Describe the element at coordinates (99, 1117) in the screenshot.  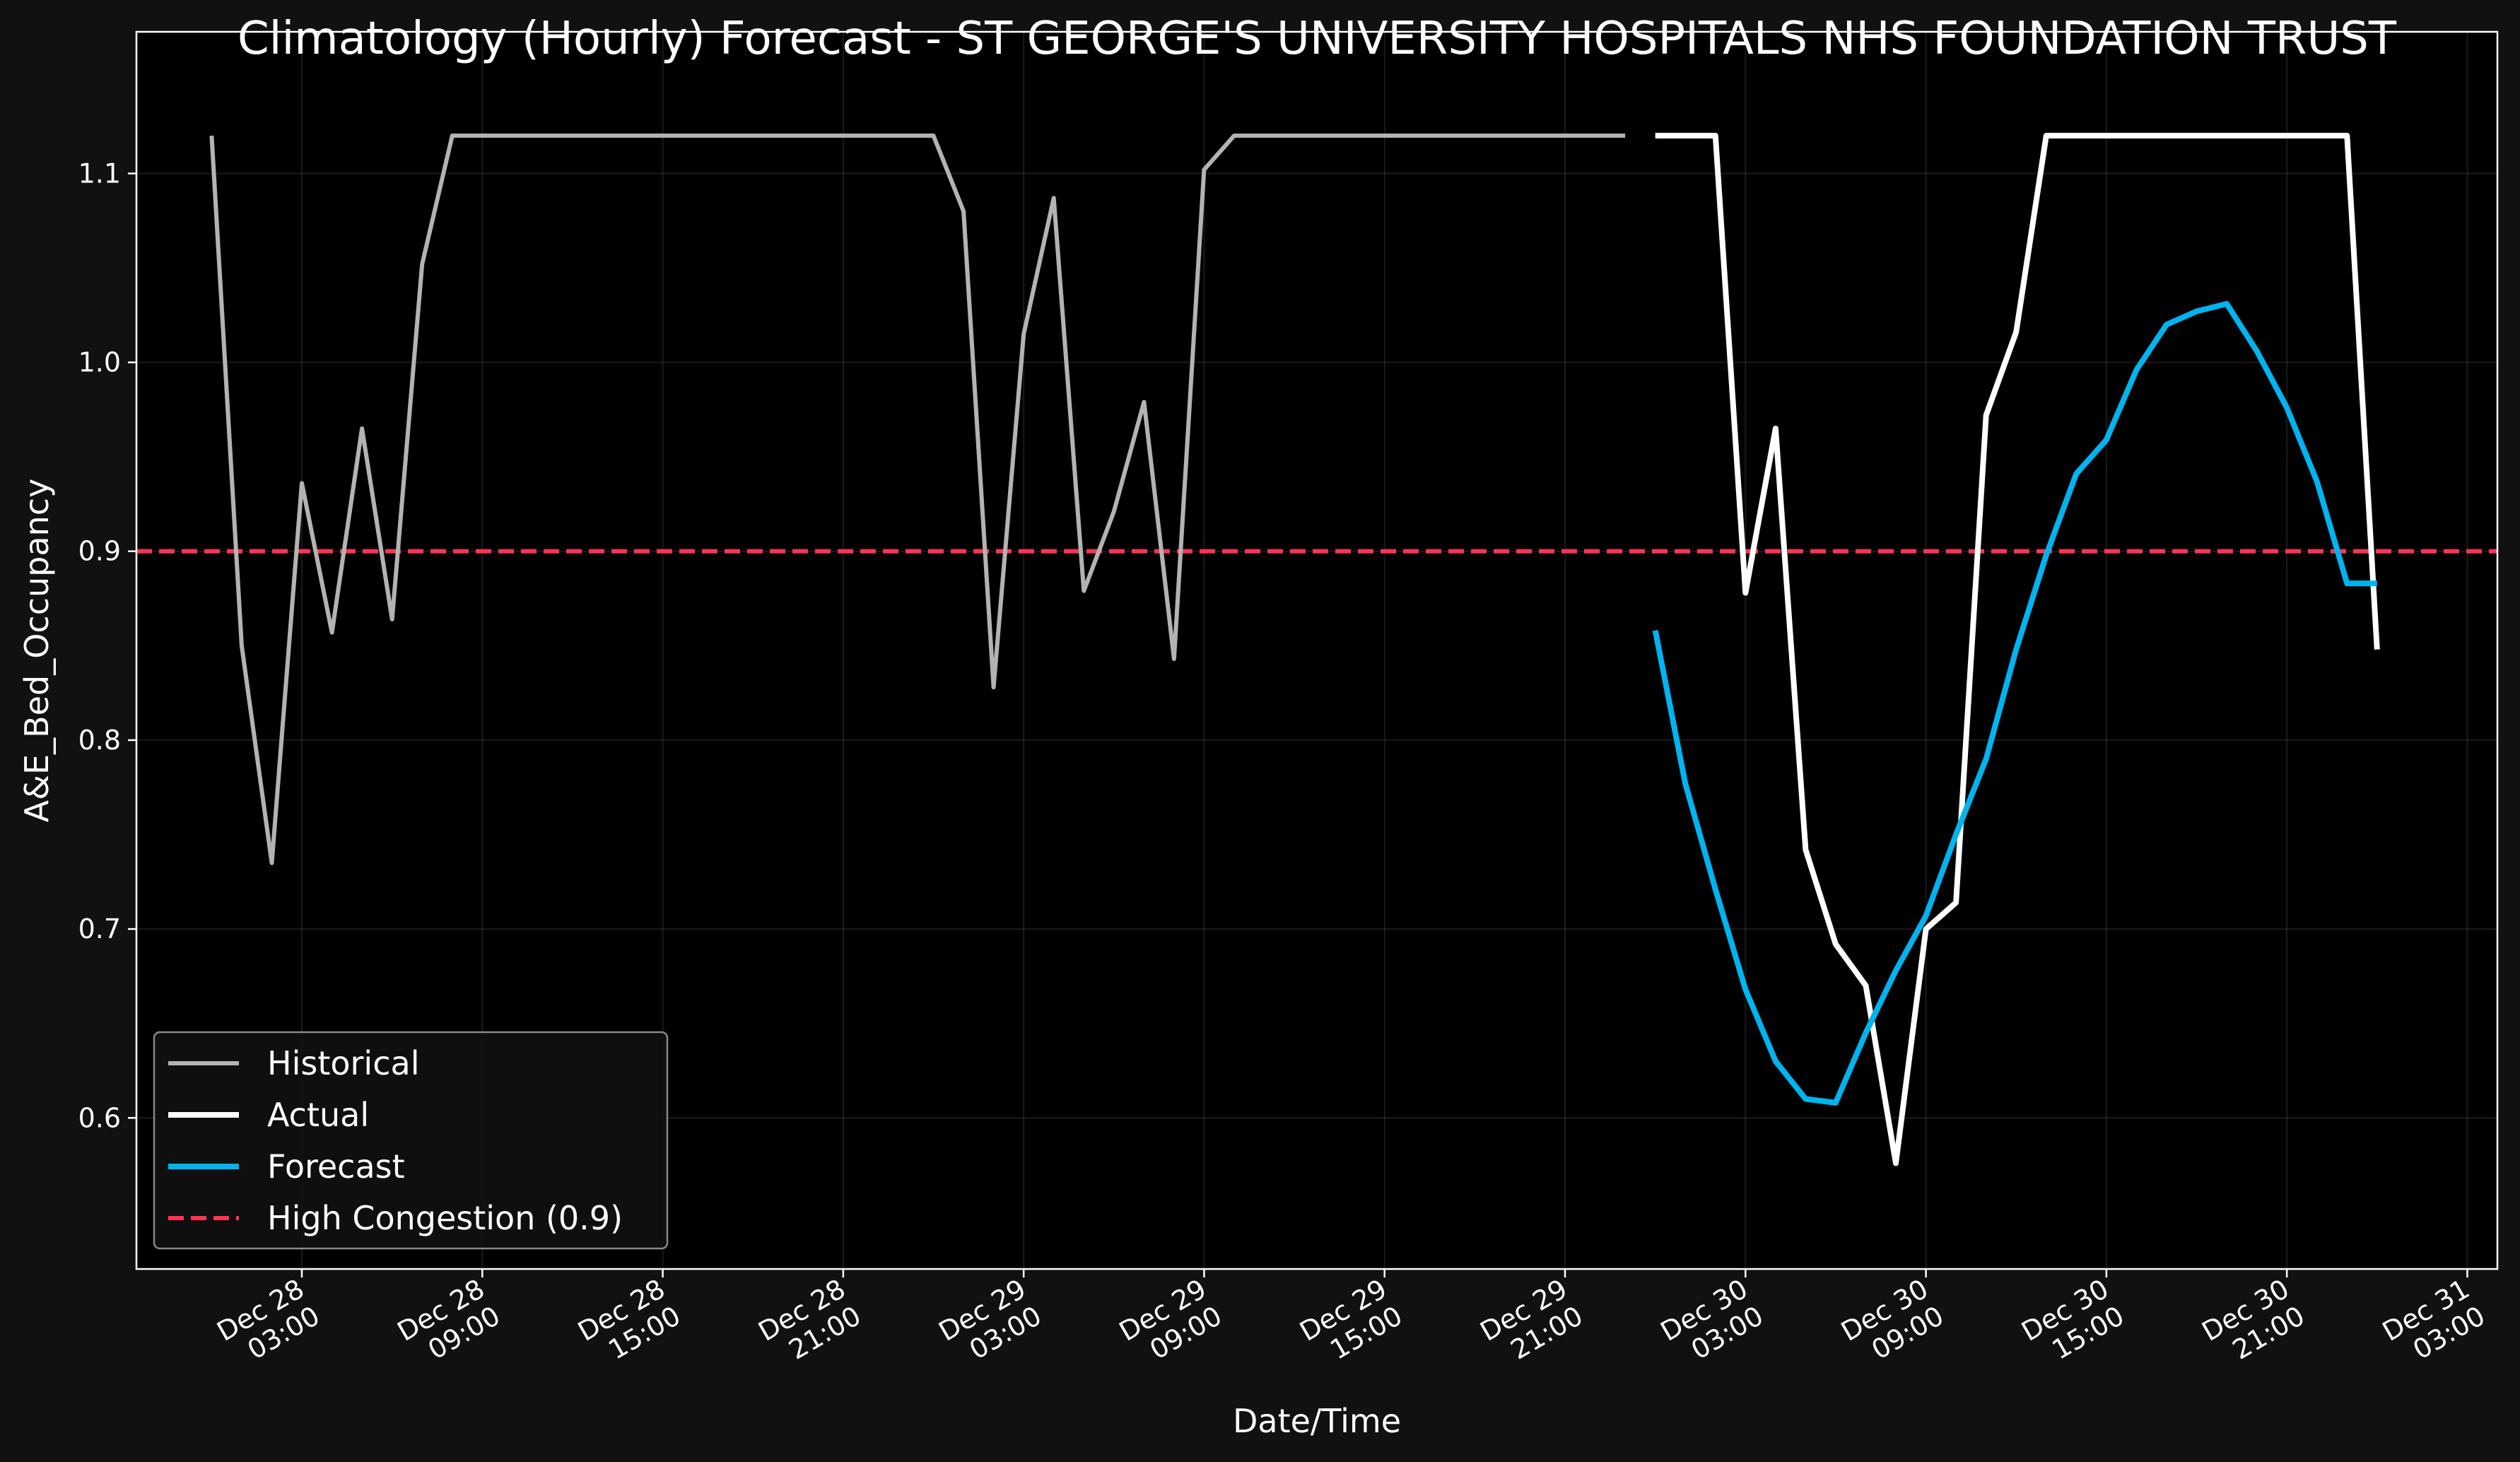
I see `y-tick-label: 0.6` at that location.